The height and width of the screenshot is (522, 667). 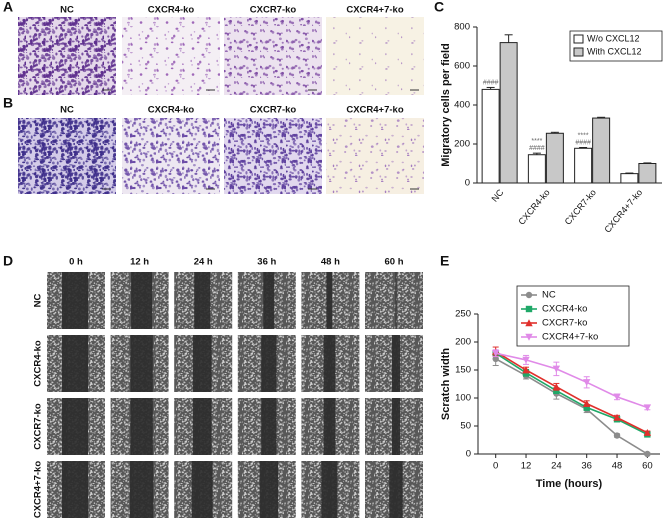 What do you see at coordinates (613, 38) in the screenshot?
I see `legend-label: W/o CXCL12` at bounding box center [613, 38].